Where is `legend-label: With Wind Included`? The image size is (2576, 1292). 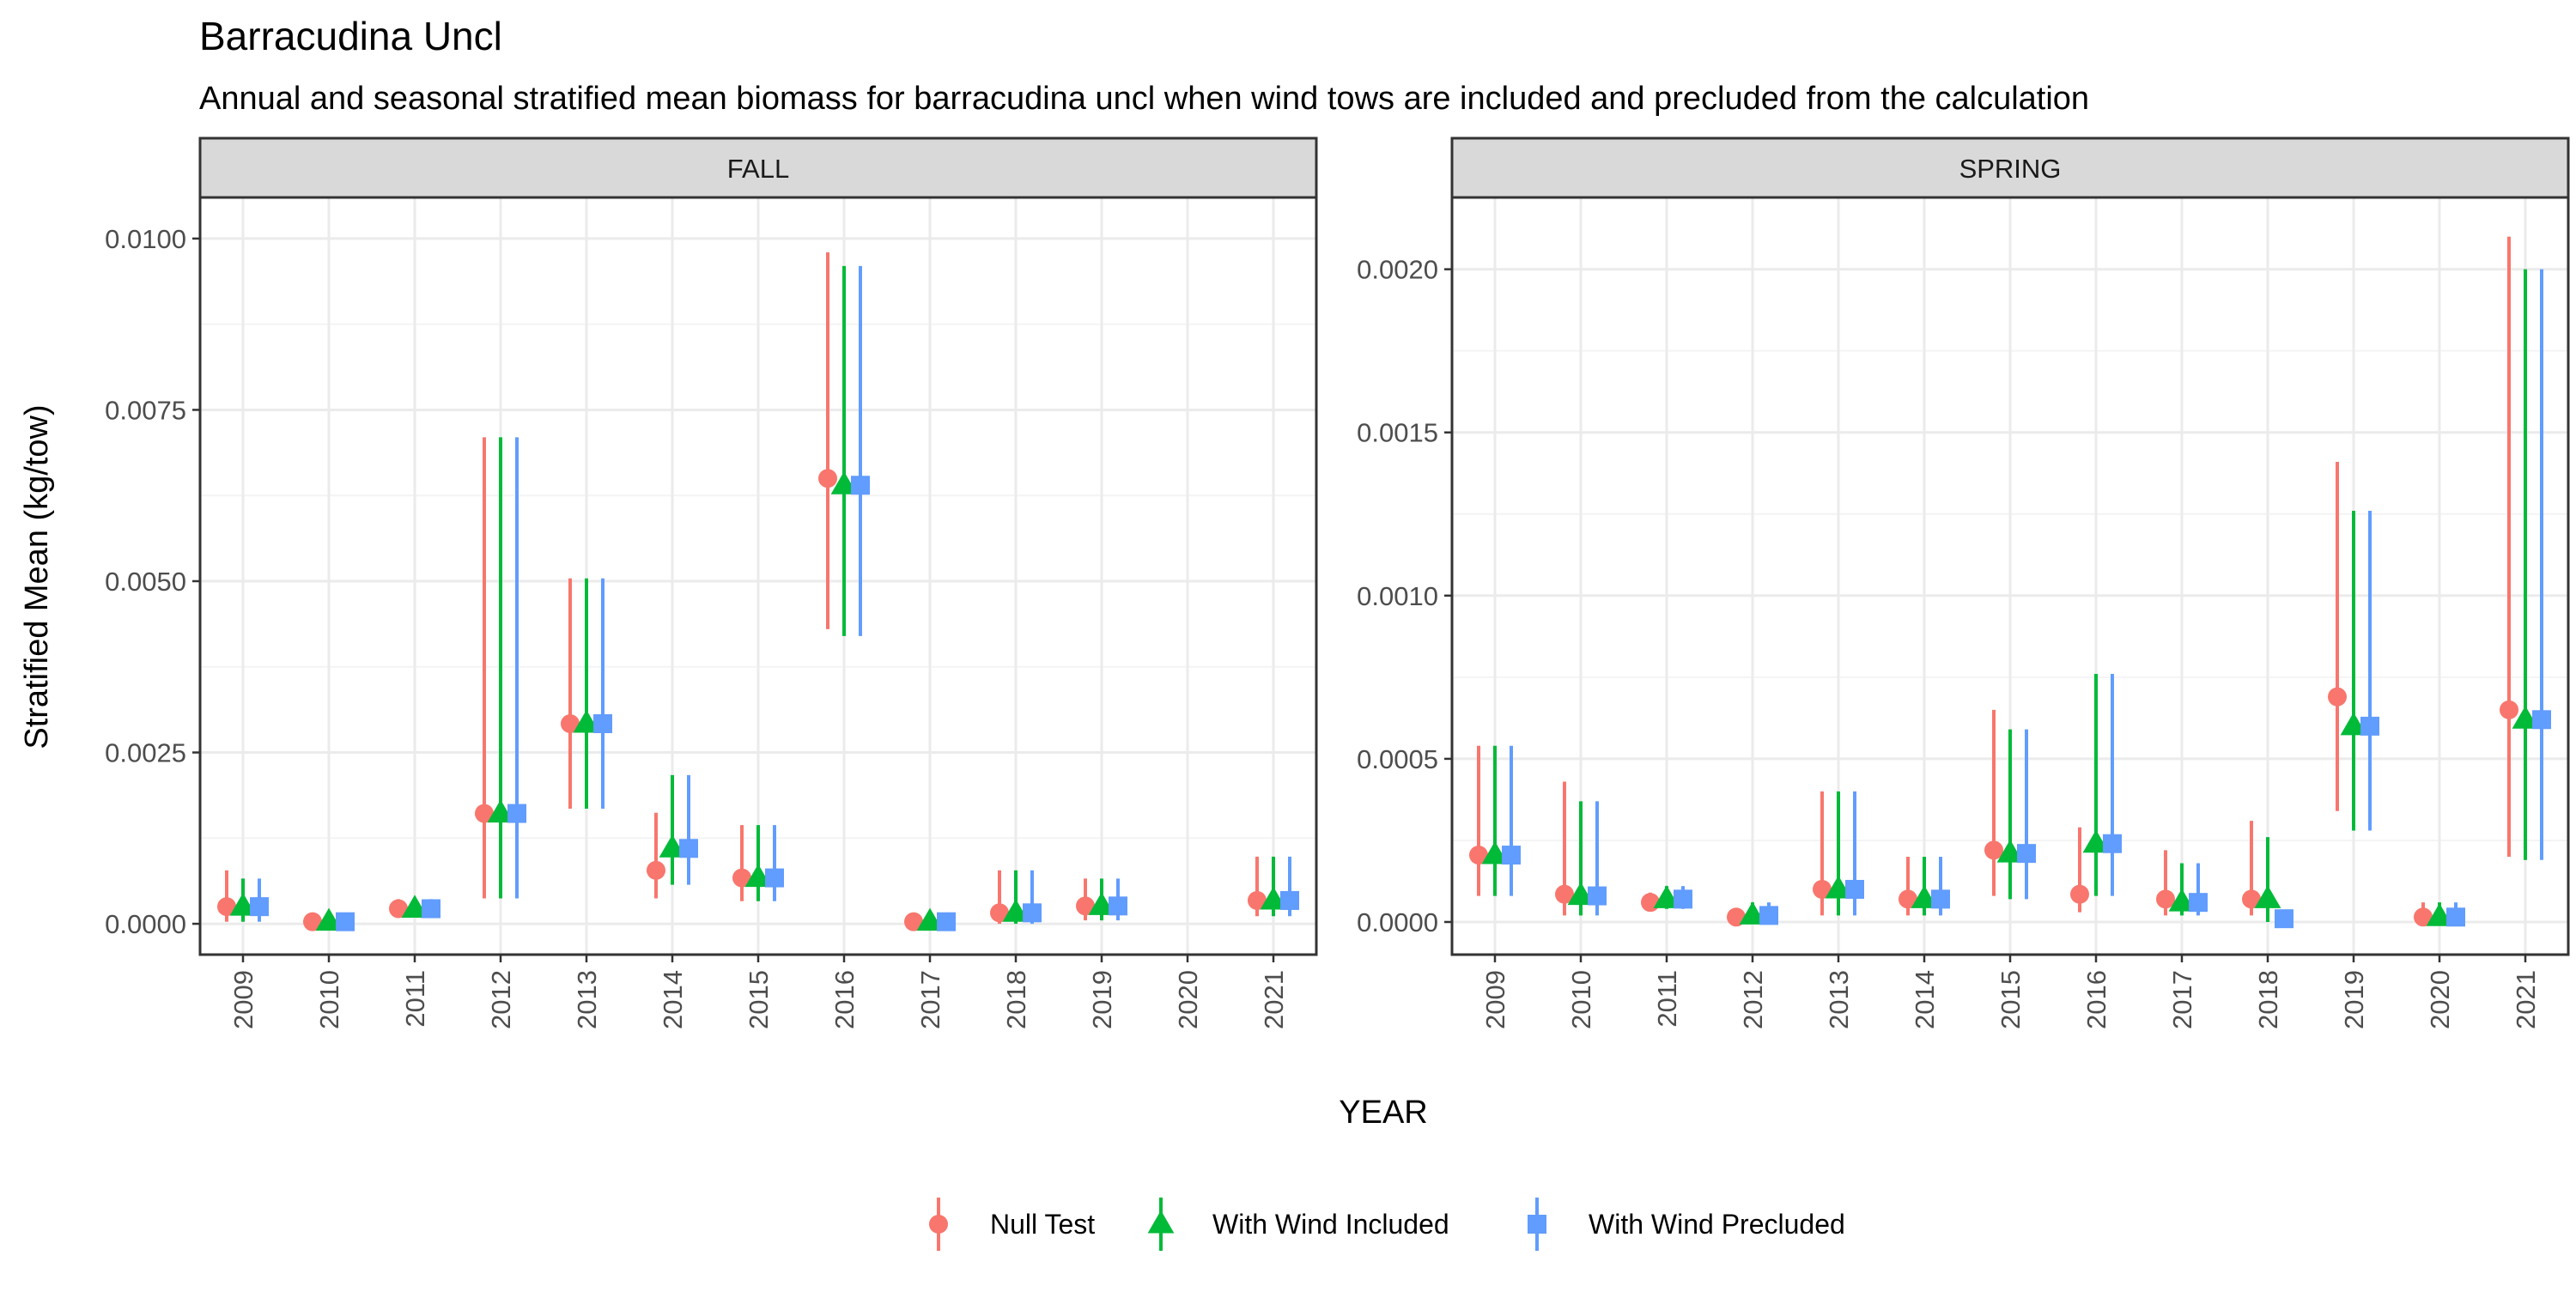 legend-label: With Wind Included is located at coordinates (1330, 1224).